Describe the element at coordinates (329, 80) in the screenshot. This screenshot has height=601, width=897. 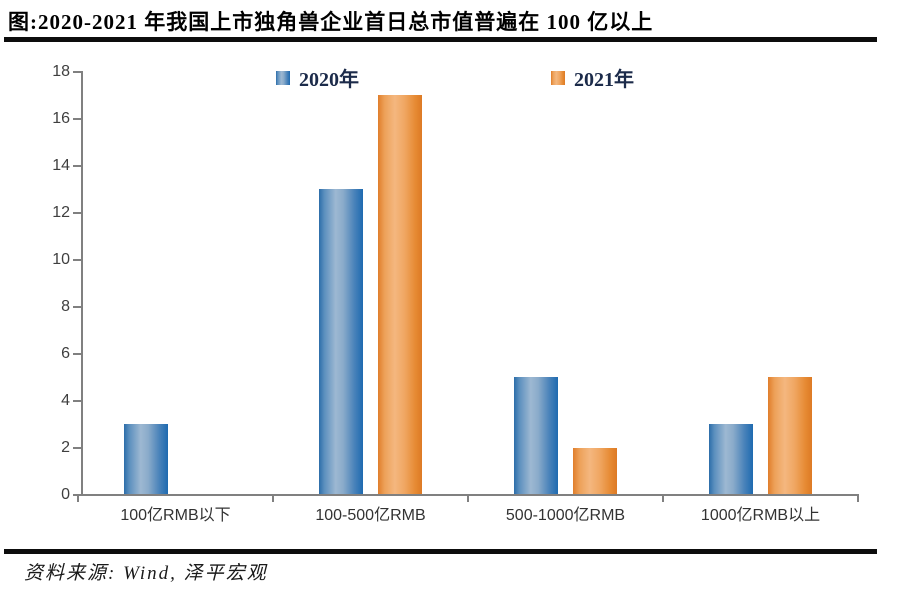
I see `legend-label-2020: 2020年` at that location.